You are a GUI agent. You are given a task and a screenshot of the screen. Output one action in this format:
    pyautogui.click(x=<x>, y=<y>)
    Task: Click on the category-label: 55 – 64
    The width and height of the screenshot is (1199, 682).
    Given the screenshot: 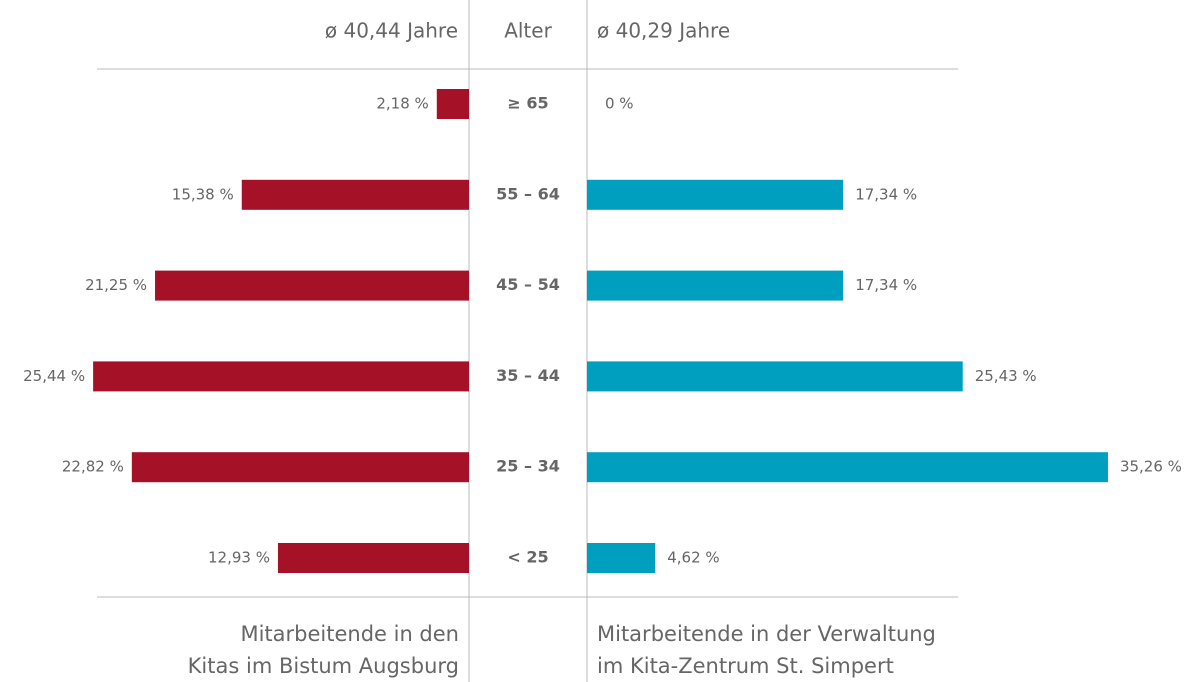 What is the action you would take?
    pyautogui.click(x=528, y=193)
    